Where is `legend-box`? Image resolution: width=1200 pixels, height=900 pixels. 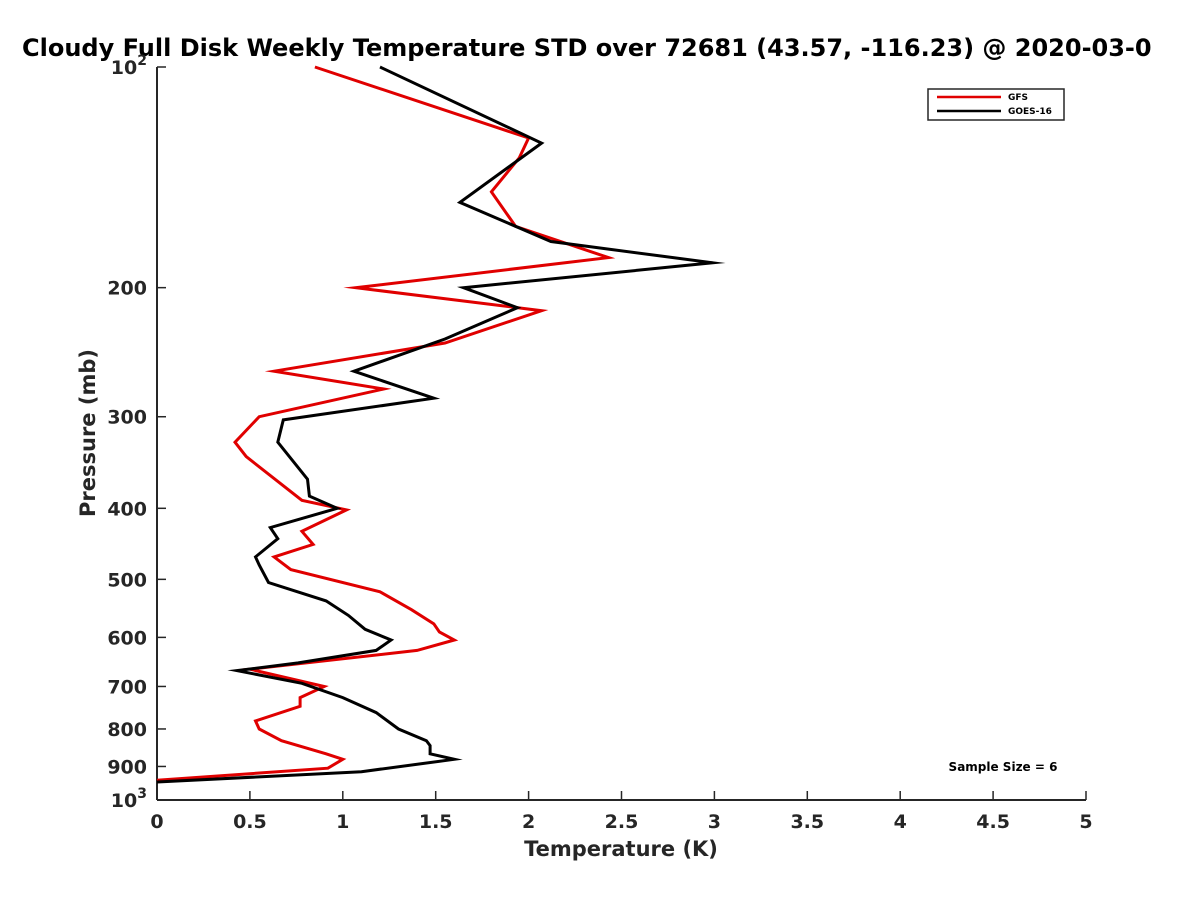
legend-box is located at coordinates (996, 104).